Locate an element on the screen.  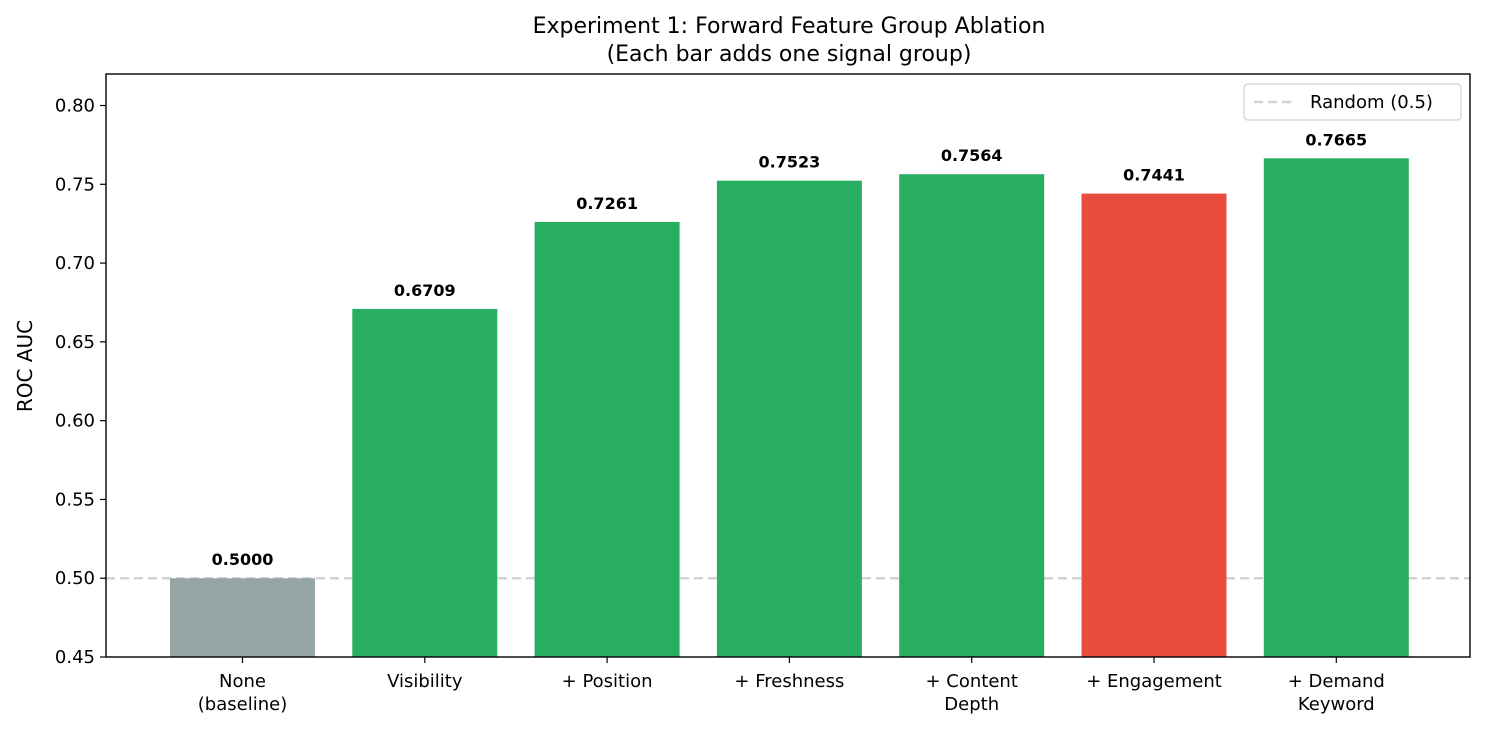
legend-label: Random (0.5) is located at coordinates (1371, 102).